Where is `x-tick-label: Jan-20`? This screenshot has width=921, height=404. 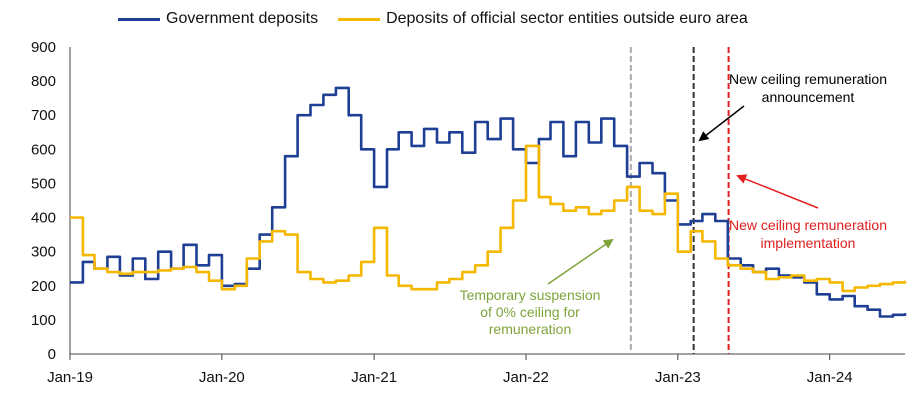
x-tick-label: Jan-20 is located at coordinates (222, 377).